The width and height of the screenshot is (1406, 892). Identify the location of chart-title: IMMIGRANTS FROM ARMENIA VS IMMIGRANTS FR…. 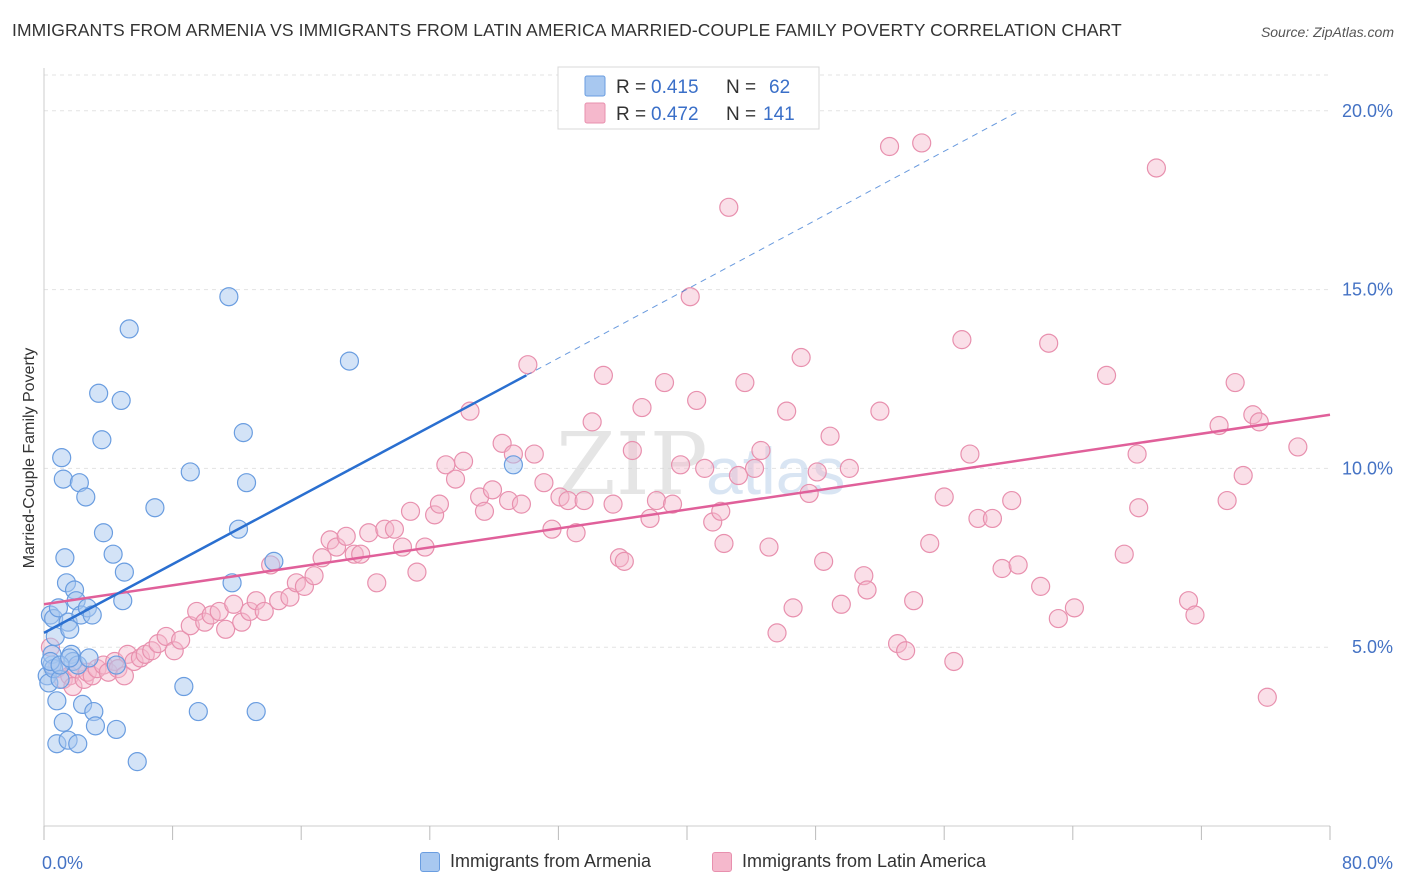
(567, 30).